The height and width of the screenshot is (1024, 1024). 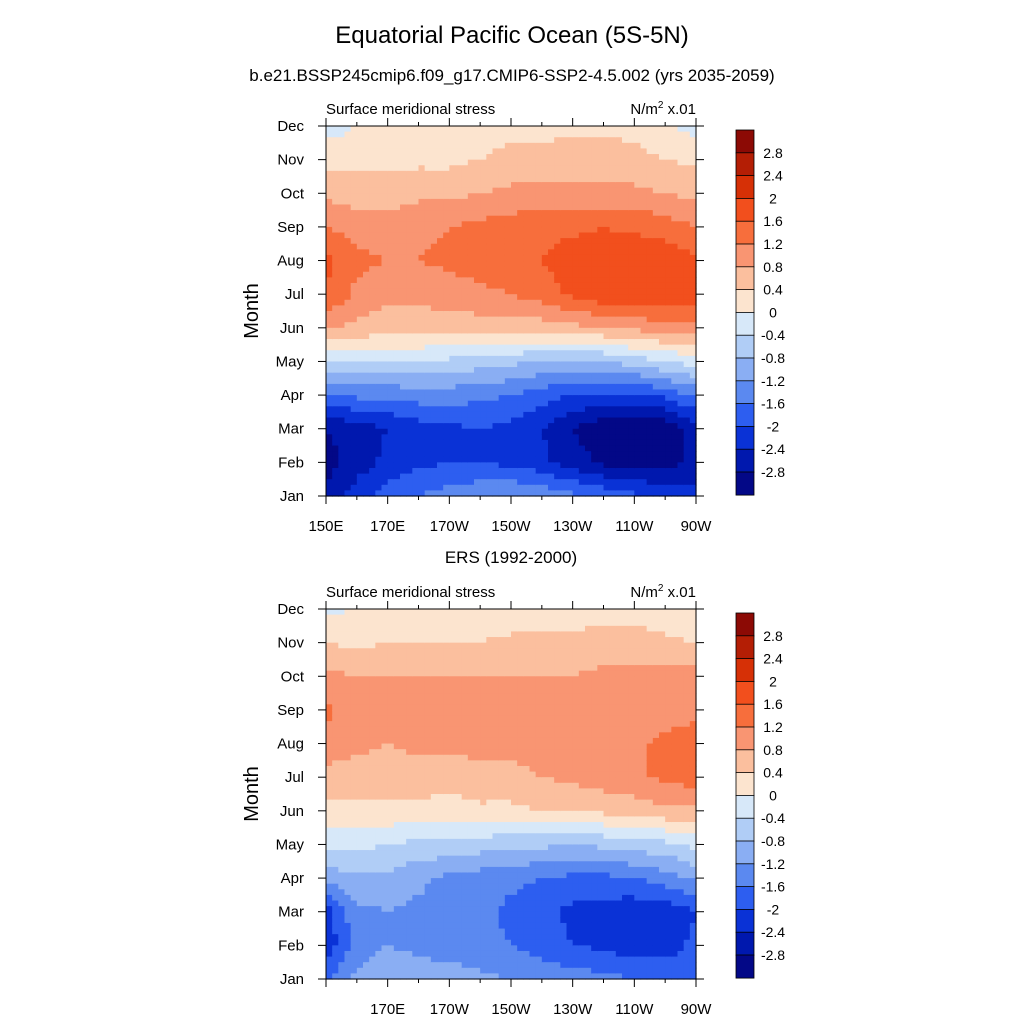 I want to click on colorbar-swatch, so click(x=745, y=164).